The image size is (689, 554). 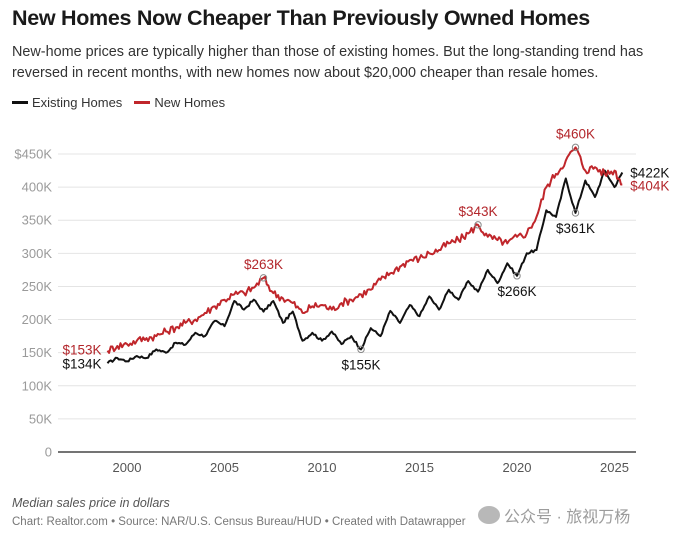 What do you see at coordinates (575, 133) in the screenshot?
I see `annotation-label: $460K` at bounding box center [575, 133].